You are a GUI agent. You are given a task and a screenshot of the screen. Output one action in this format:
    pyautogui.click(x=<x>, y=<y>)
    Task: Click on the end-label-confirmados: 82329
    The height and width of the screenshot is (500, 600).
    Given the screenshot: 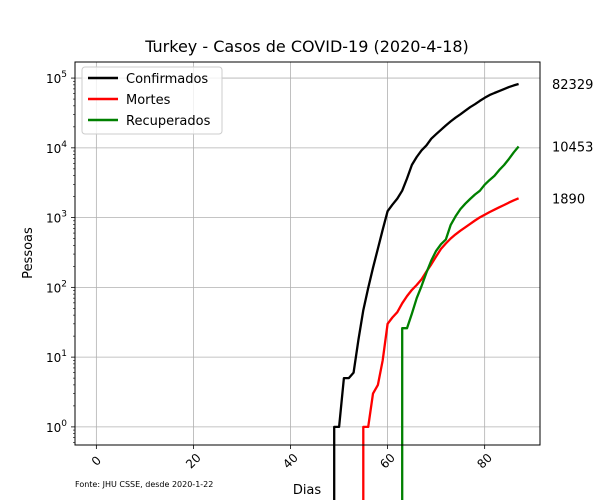 What is the action you would take?
    pyautogui.click(x=572, y=85)
    